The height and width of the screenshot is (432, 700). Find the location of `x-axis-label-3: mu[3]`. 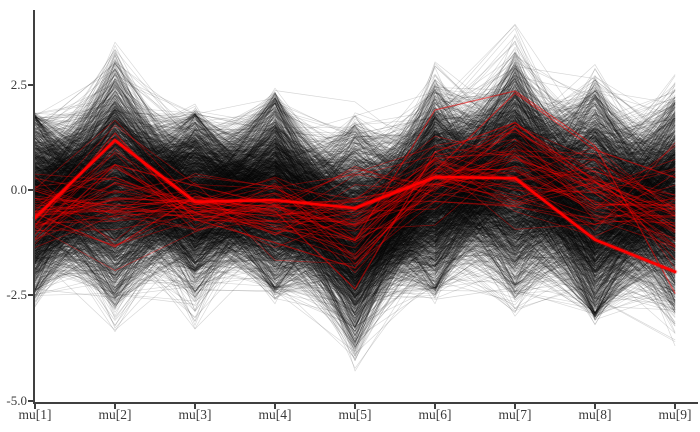

x-axis-label-3: mu[3] is located at coordinates (195, 414).